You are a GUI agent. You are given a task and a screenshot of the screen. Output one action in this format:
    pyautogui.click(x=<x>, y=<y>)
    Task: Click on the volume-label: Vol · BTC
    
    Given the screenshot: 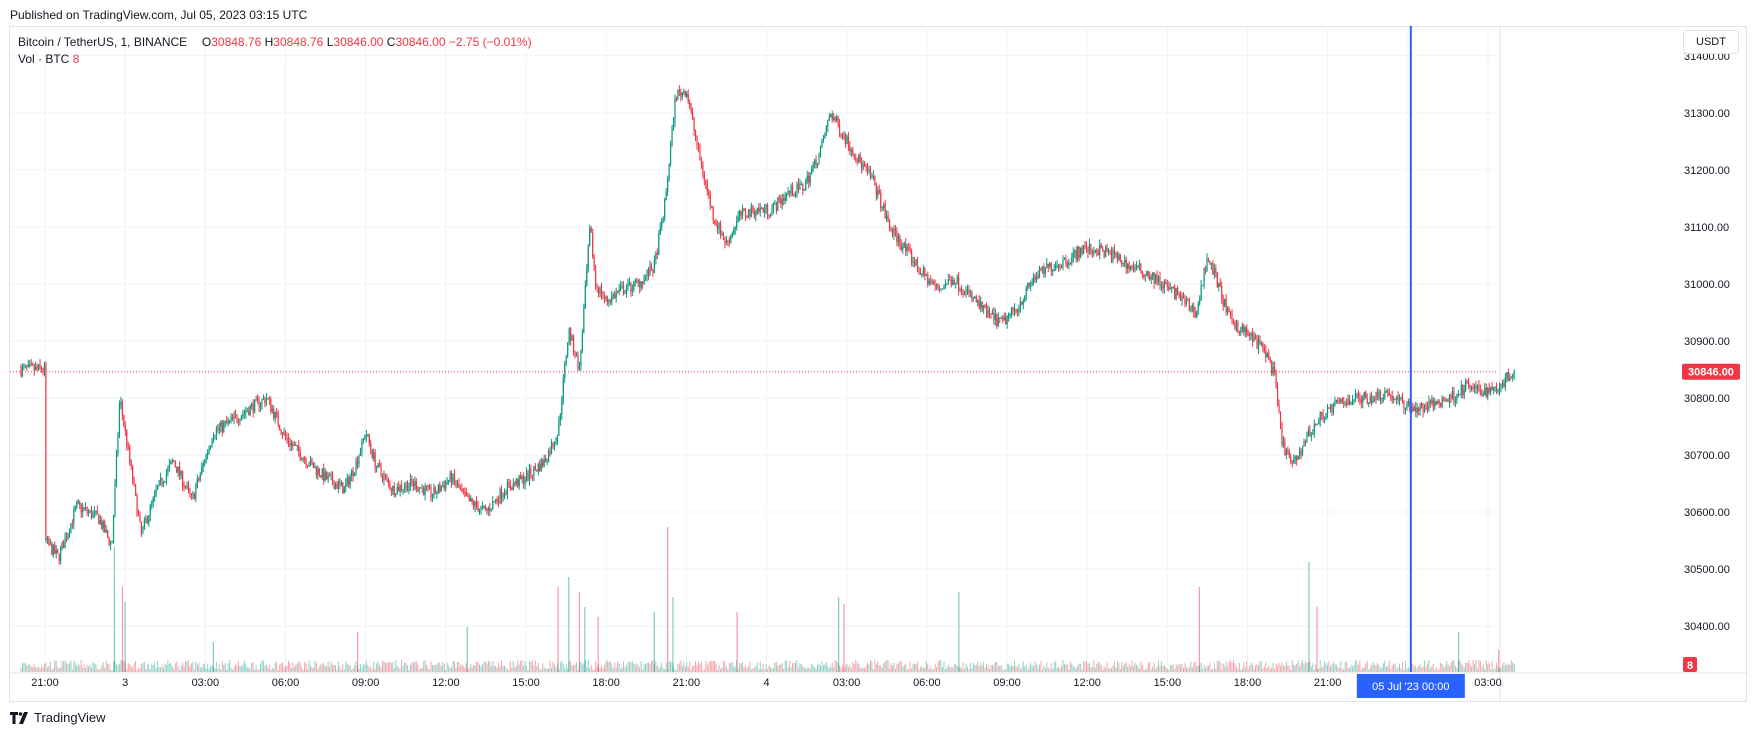 What is the action you would take?
    pyautogui.click(x=44, y=59)
    